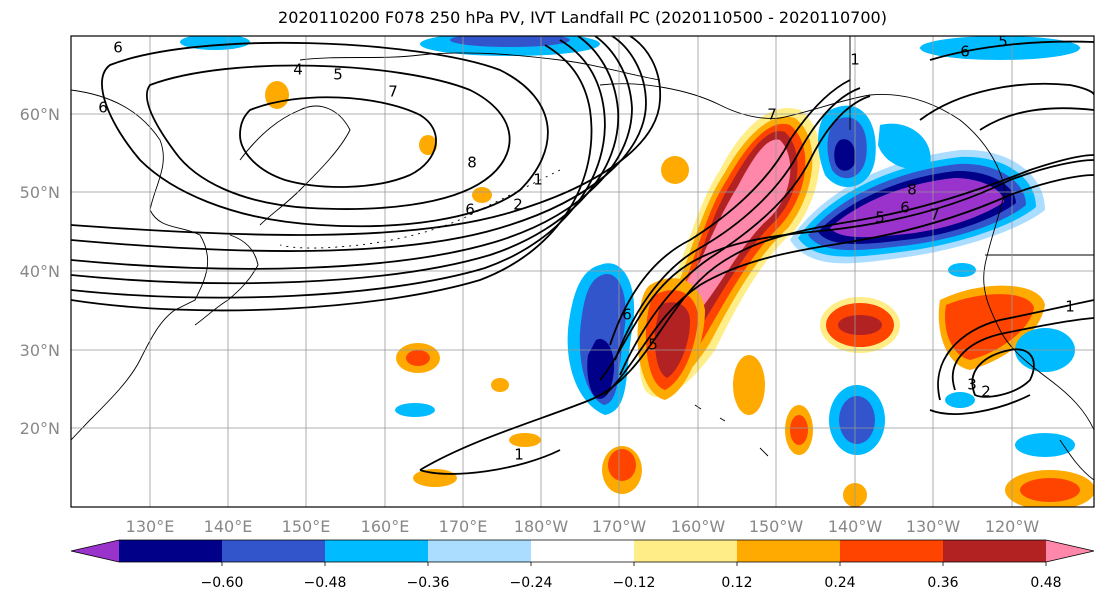 This screenshot has height=601, width=1105. I want to click on longitude-label: 140°W, so click(855, 526).